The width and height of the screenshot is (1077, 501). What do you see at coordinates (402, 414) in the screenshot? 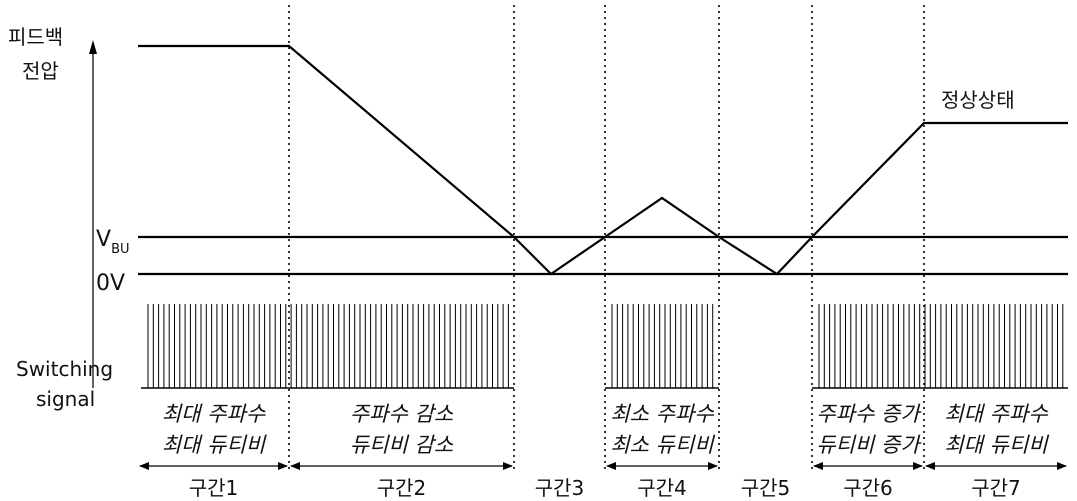
I see `section-2-desc-line-1: 주파수 감소` at bounding box center [402, 414].